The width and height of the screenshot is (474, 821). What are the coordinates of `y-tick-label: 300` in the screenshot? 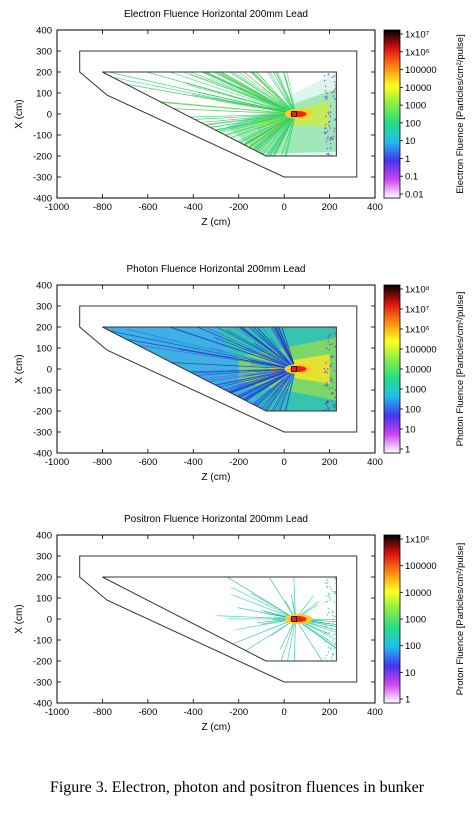 It's located at (44, 307).